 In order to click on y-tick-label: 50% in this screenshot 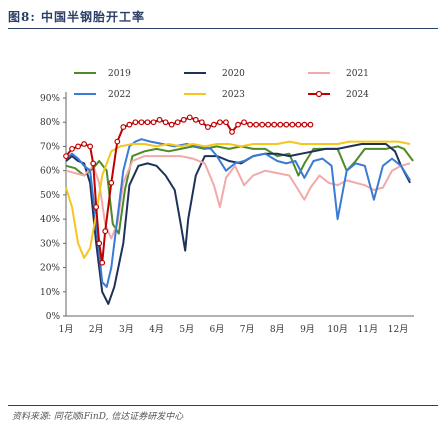, I will do `click(50, 196)`.